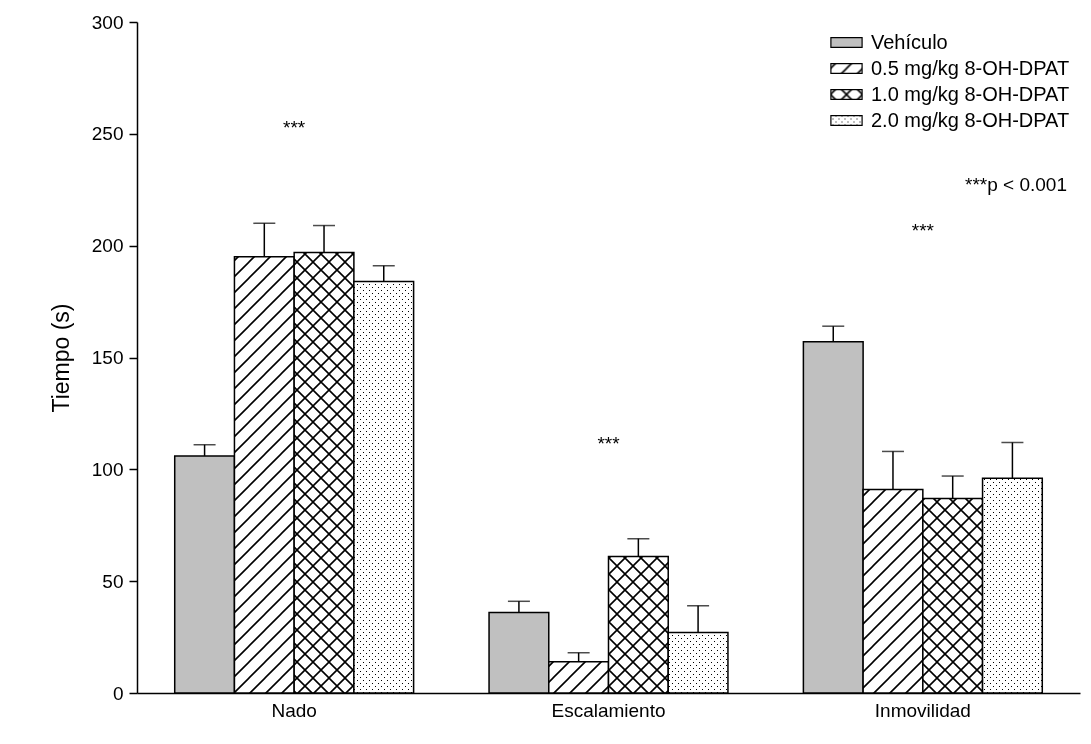 The image size is (1091, 744). What do you see at coordinates (60, 358) in the screenshot?
I see `y-axis-title: Tiempo (s)` at bounding box center [60, 358].